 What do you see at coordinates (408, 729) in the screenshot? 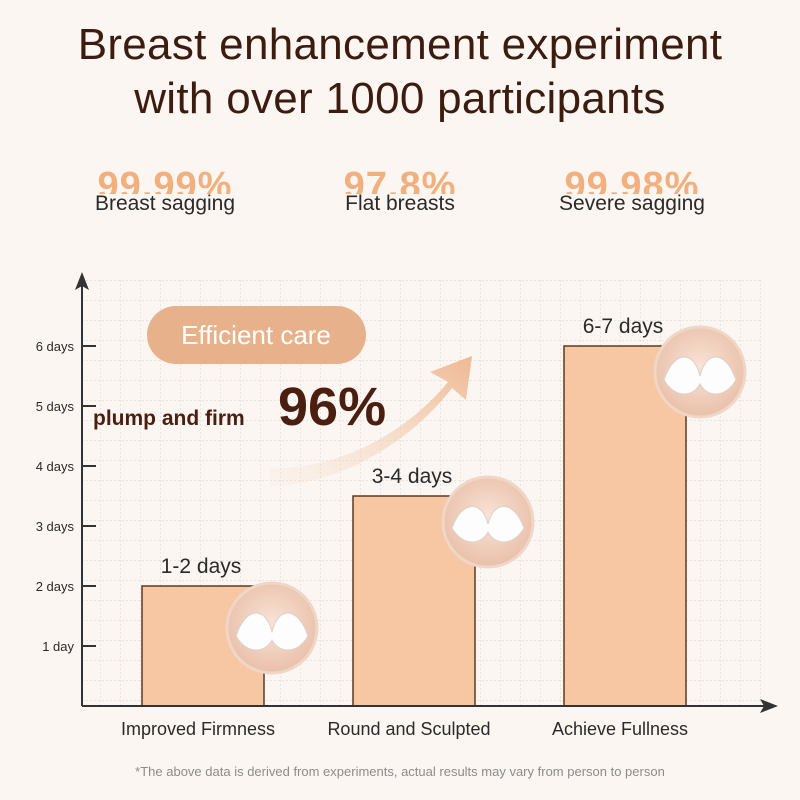
I see `x-tick-label: Round and Sculpted` at bounding box center [408, 729].